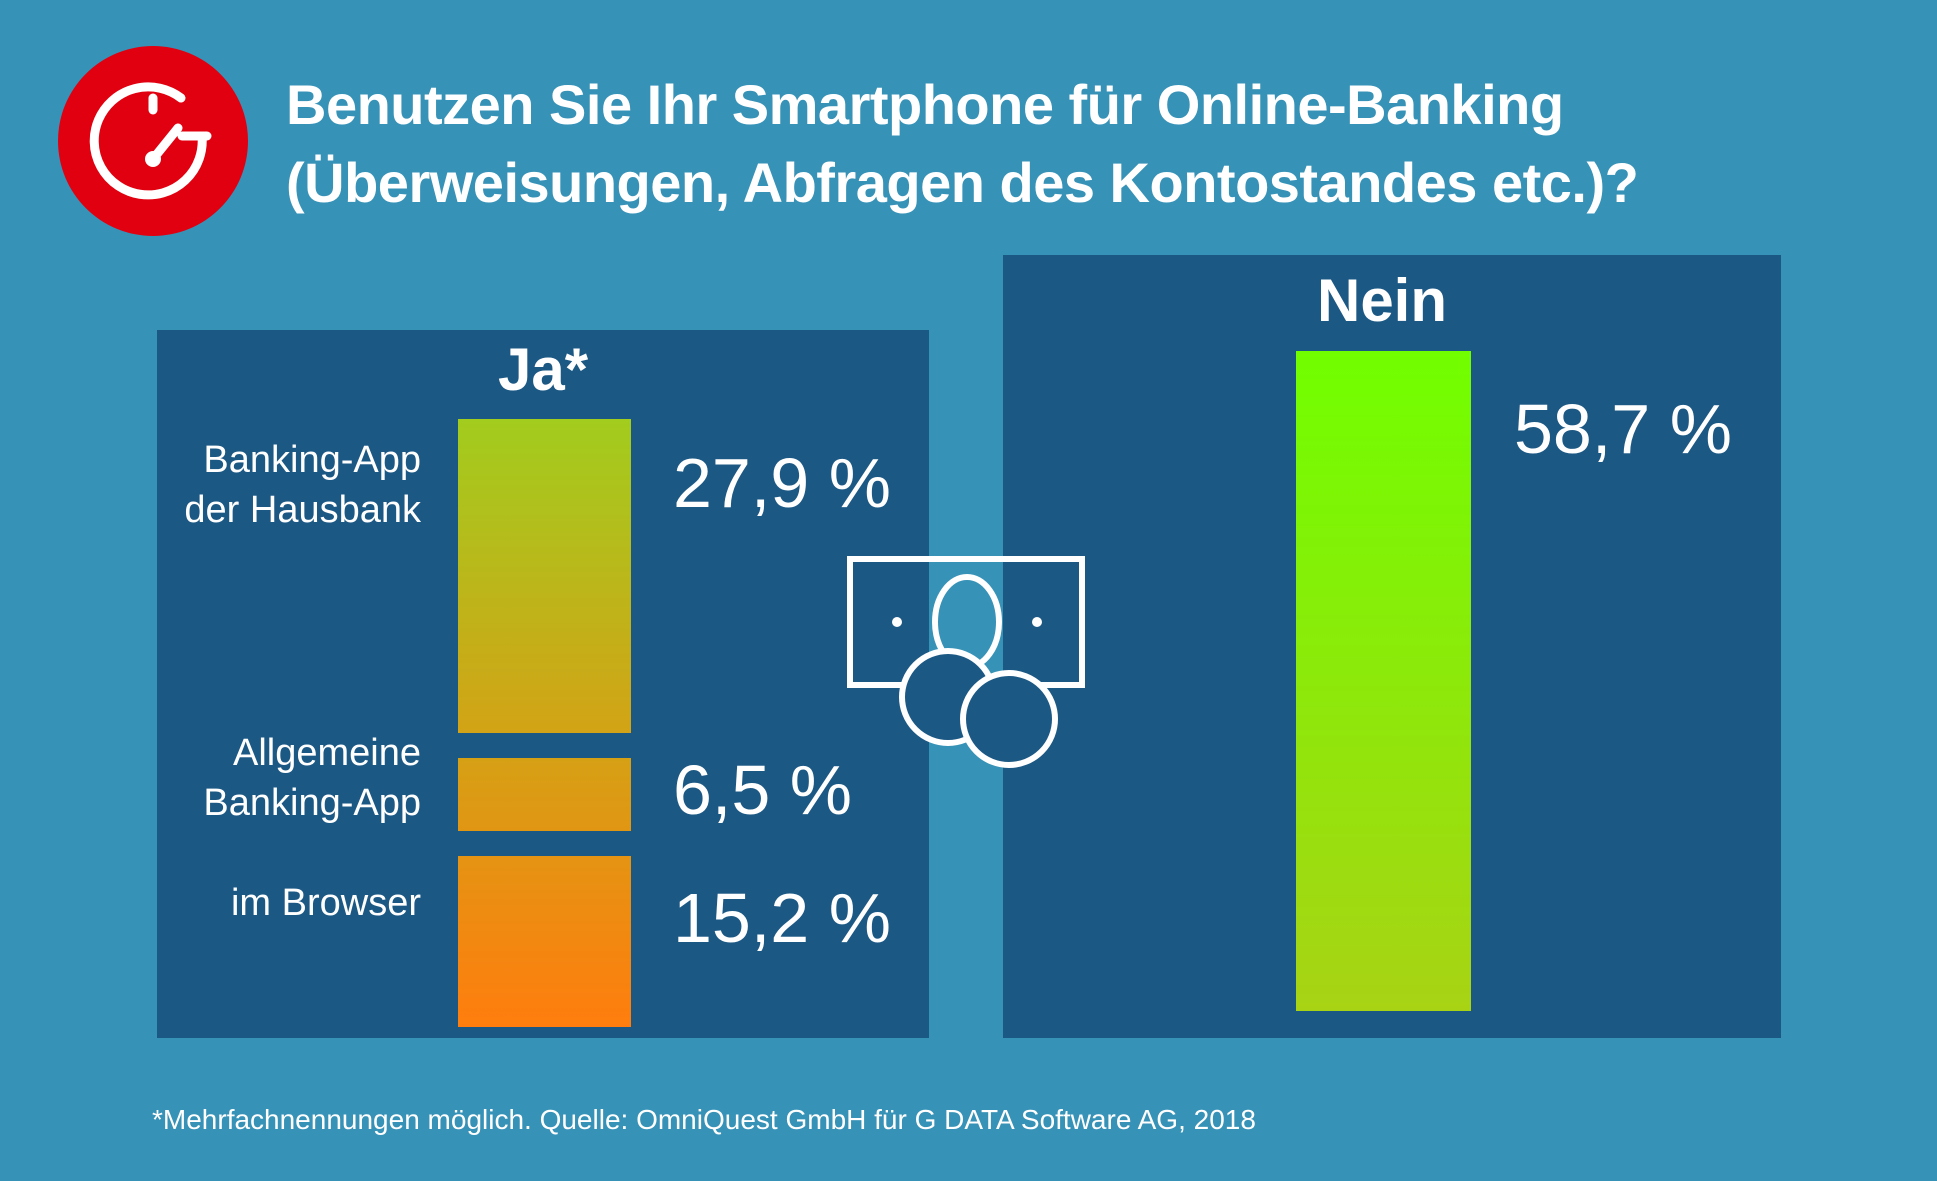 This screenshot has width=1937, height=1181. I want to click on value-label-nein: 58,7 %, so click(1623, 429).